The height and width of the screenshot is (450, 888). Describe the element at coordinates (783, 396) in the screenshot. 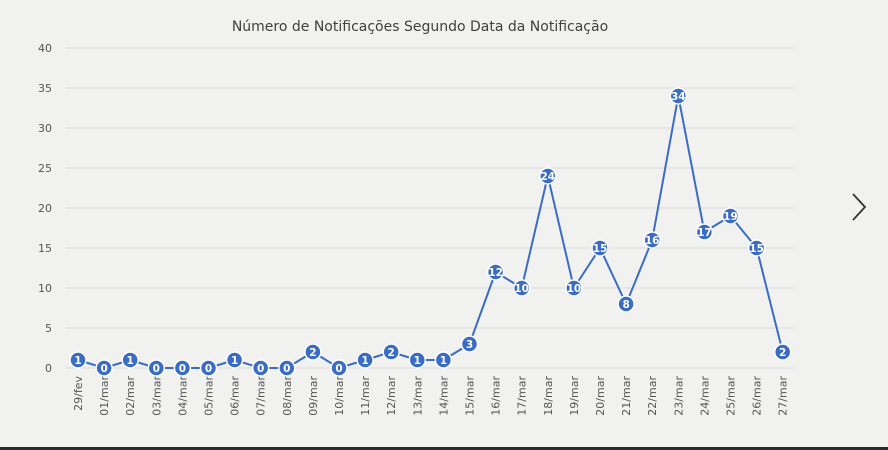

I see `x-tick-label: 27/mar` at that location.